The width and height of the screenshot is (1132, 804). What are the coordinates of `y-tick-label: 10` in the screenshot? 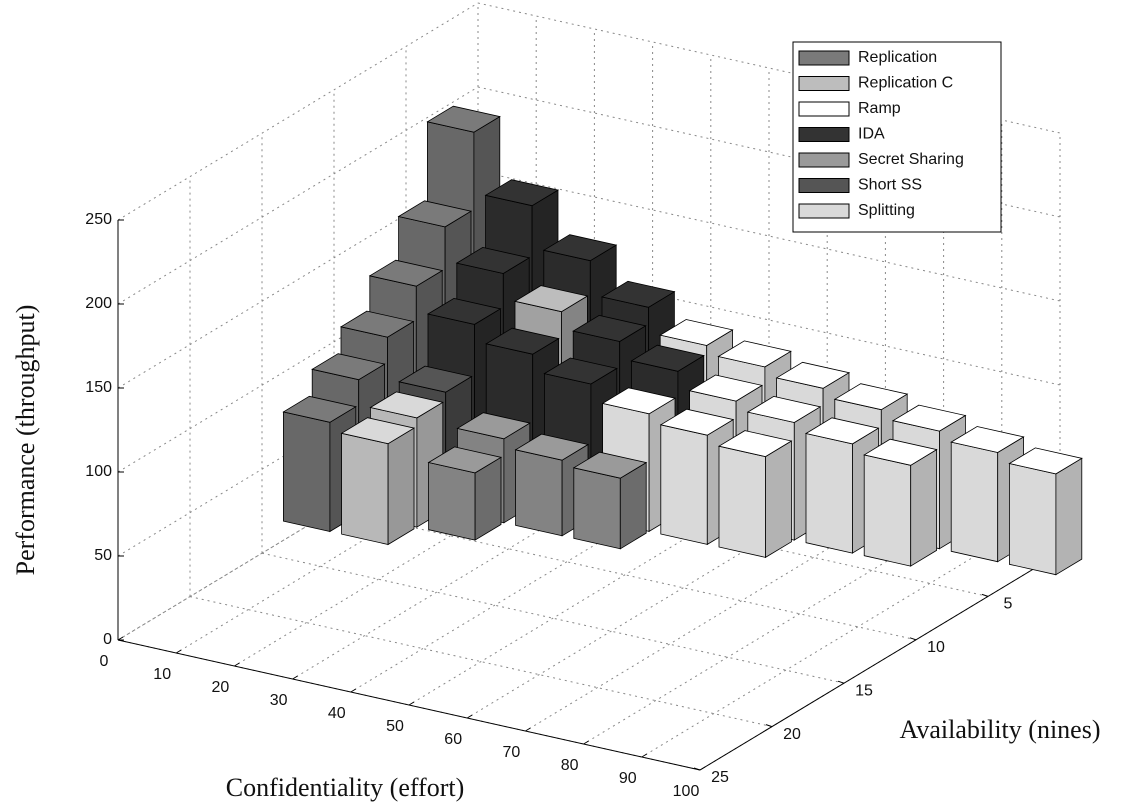 It's located at (936, 647).